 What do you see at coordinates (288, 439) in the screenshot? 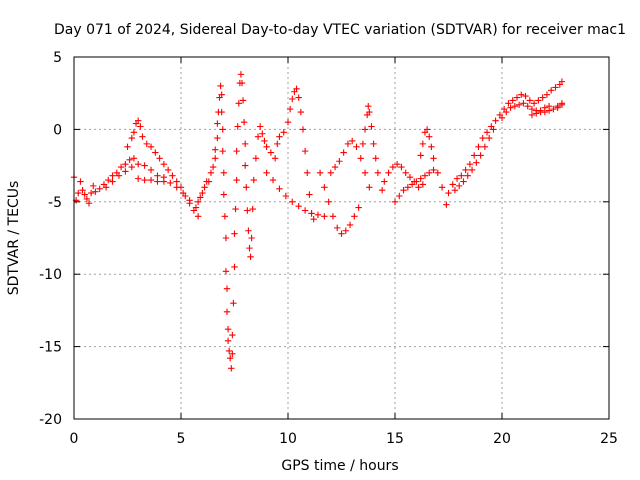
I see `x-tick-label: 10` at bounding box center [288, 439].